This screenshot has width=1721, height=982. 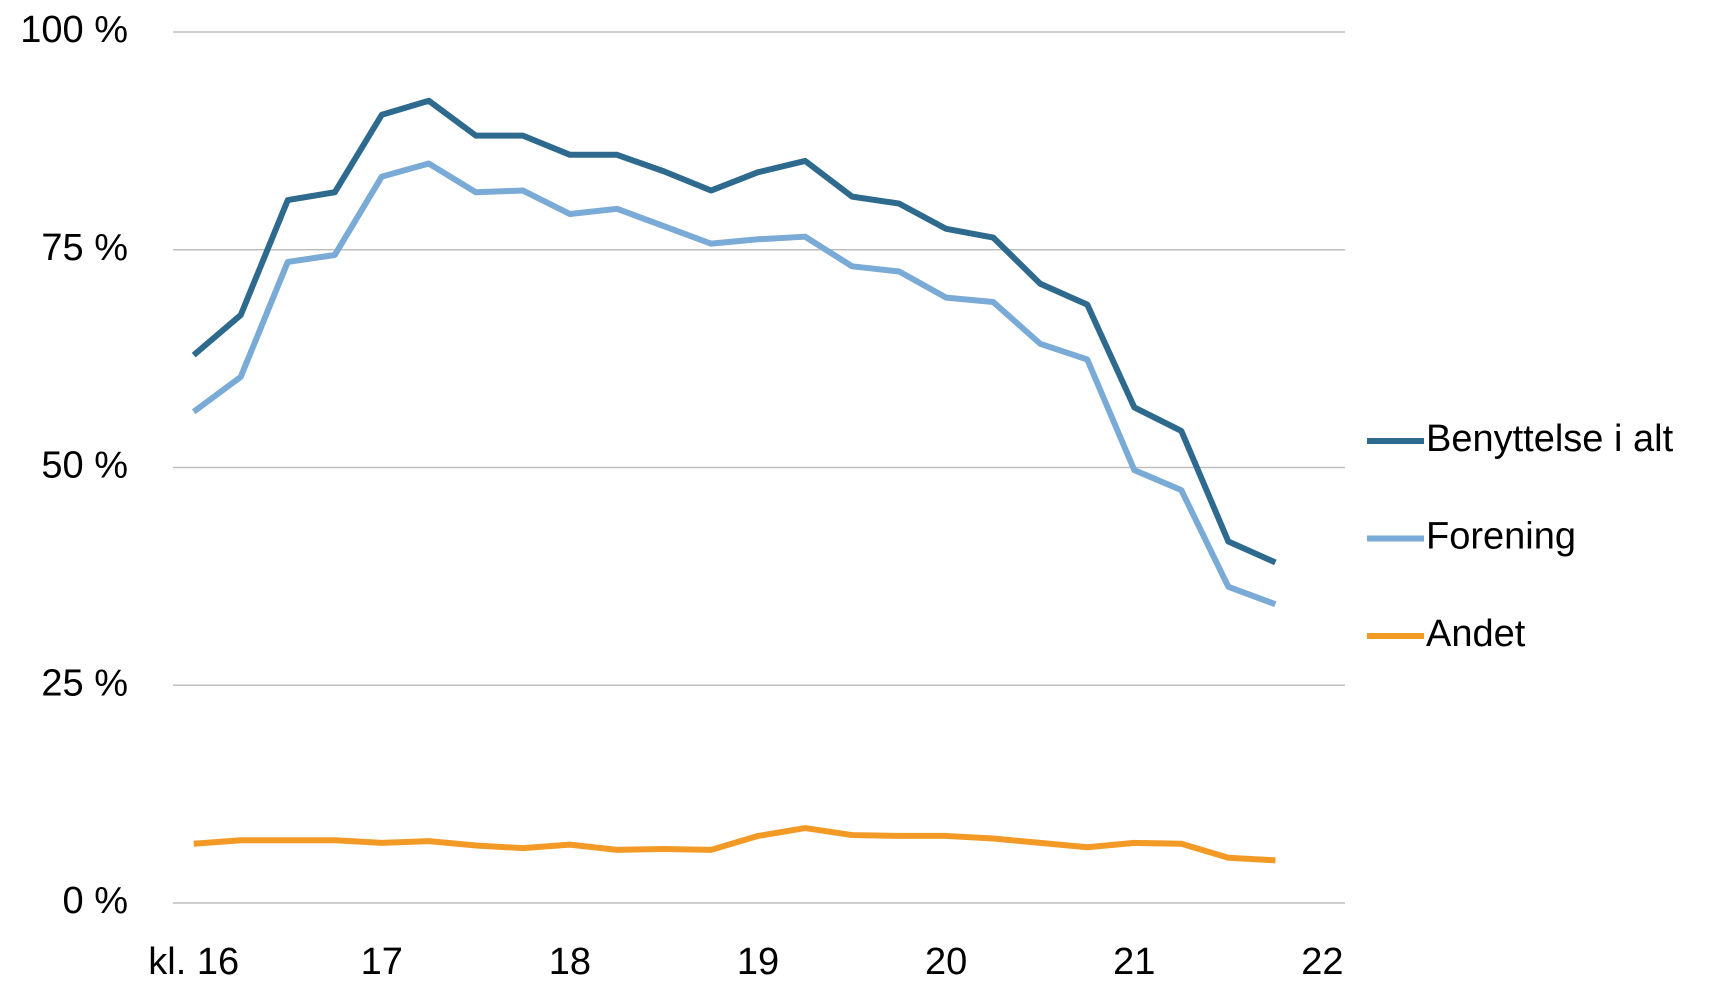 I want to click on x-tick-label: kl. 16, so click(x=193, y=961).